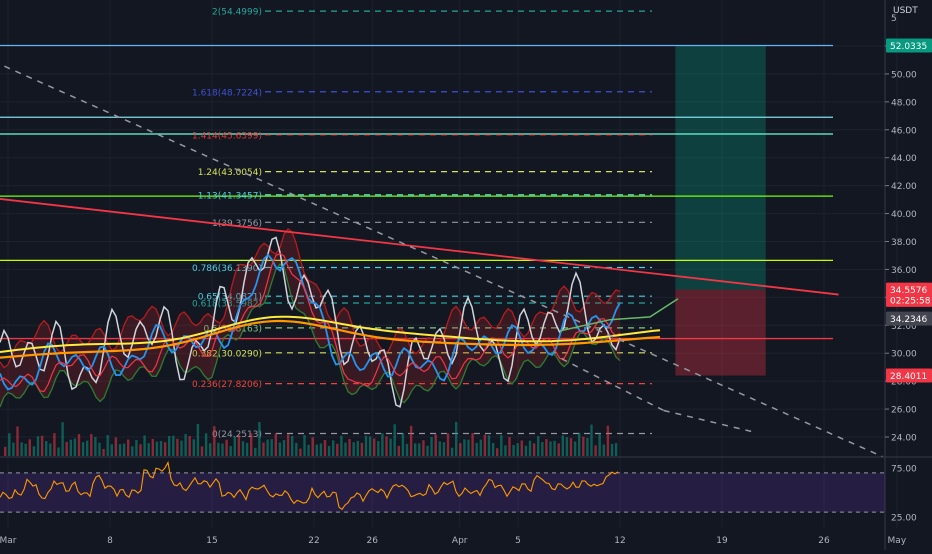  Describe the element at coordinates (904, 75) in the screenshot. I see `price-tick-label: 50.00` at that location.